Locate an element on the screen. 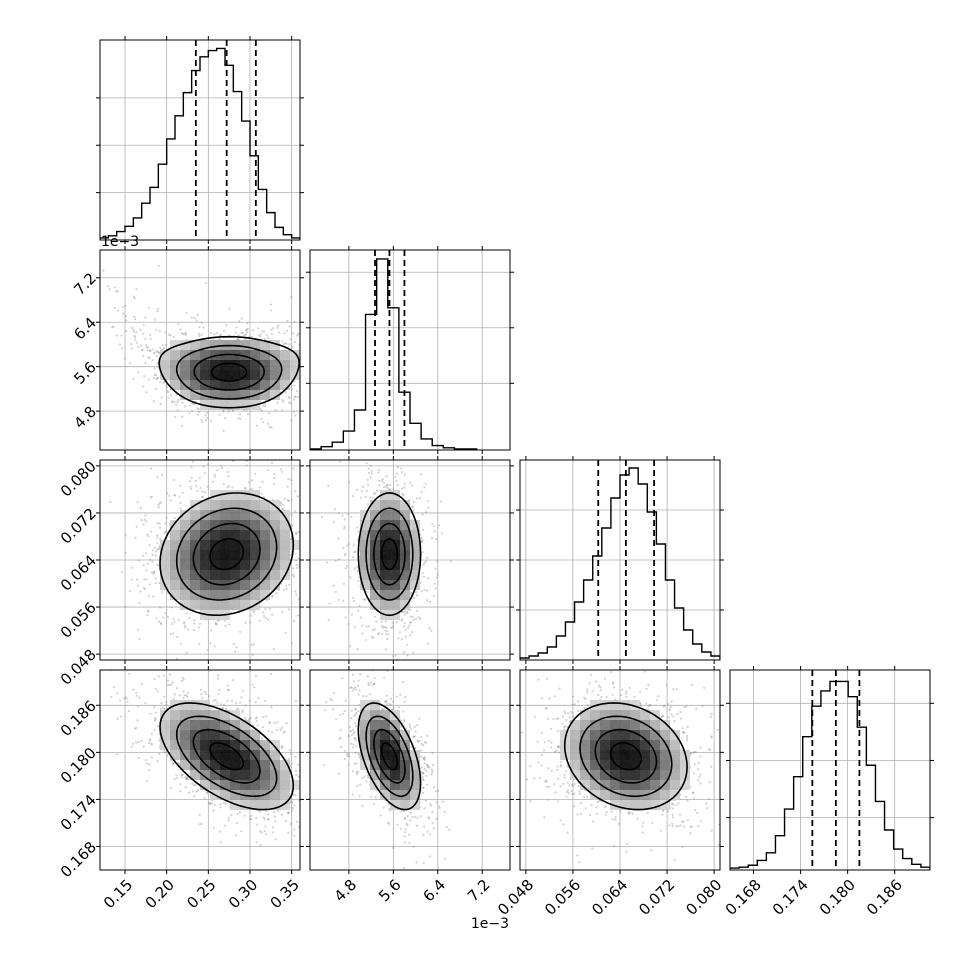  contour-level is located at coordinates (229, 372).